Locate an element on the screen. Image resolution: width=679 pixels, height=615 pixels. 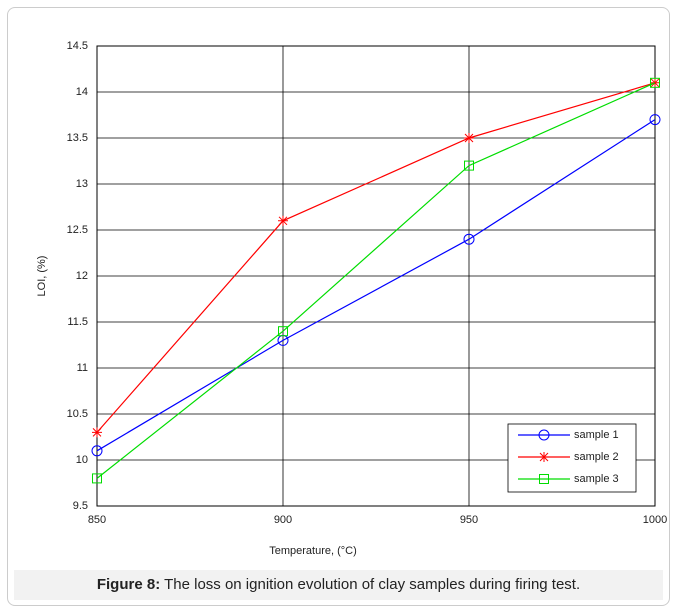
y-tick-label: 13.5 is located at coordinates (77, 138).